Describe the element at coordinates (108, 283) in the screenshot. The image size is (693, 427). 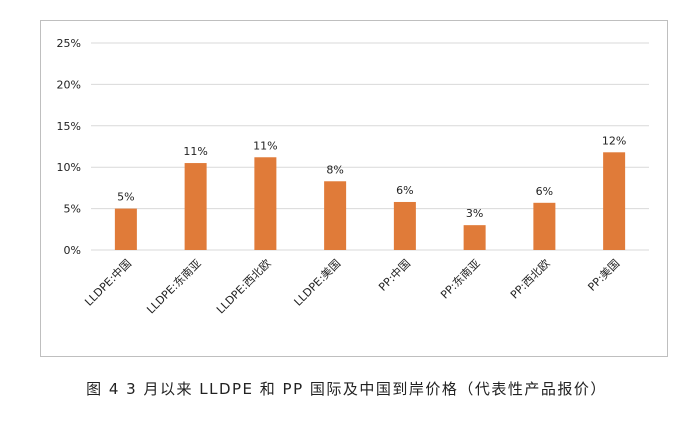
I see `category-label: LLDPE:中国` at that location.